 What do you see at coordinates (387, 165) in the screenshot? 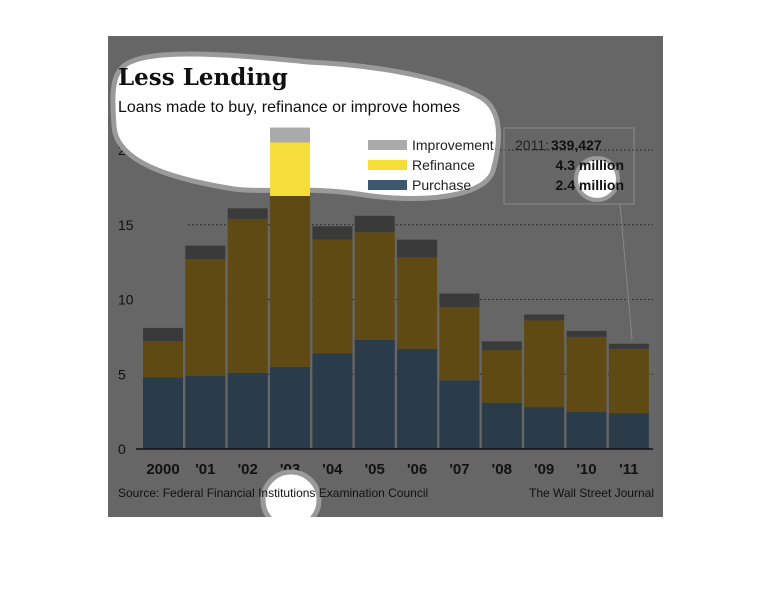
I see `legend-swatch-refinance` at bounding box center [387, 165].